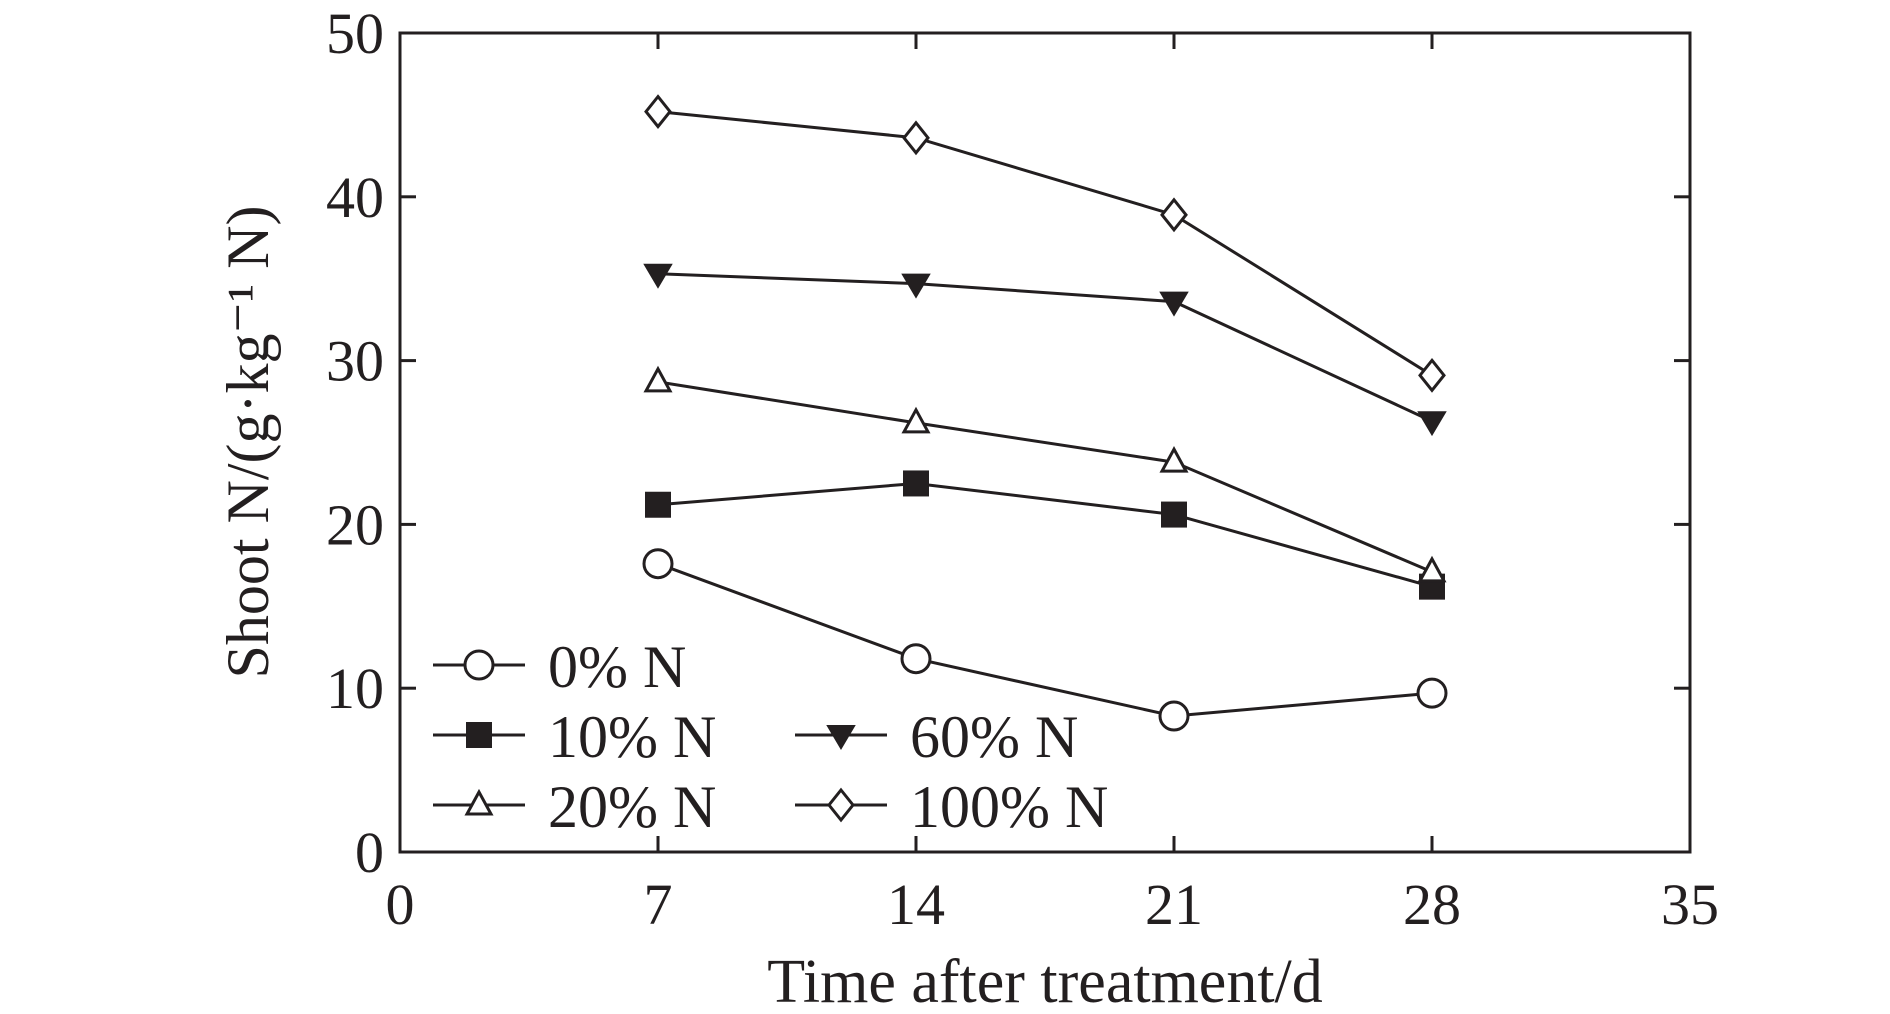 The width and height of the screenshot is (1890, 1014). What do you see at coordinates (1432, 904) in the screenshot?
I see `x-tick-label: 28` at bounding box center [1432, 904].